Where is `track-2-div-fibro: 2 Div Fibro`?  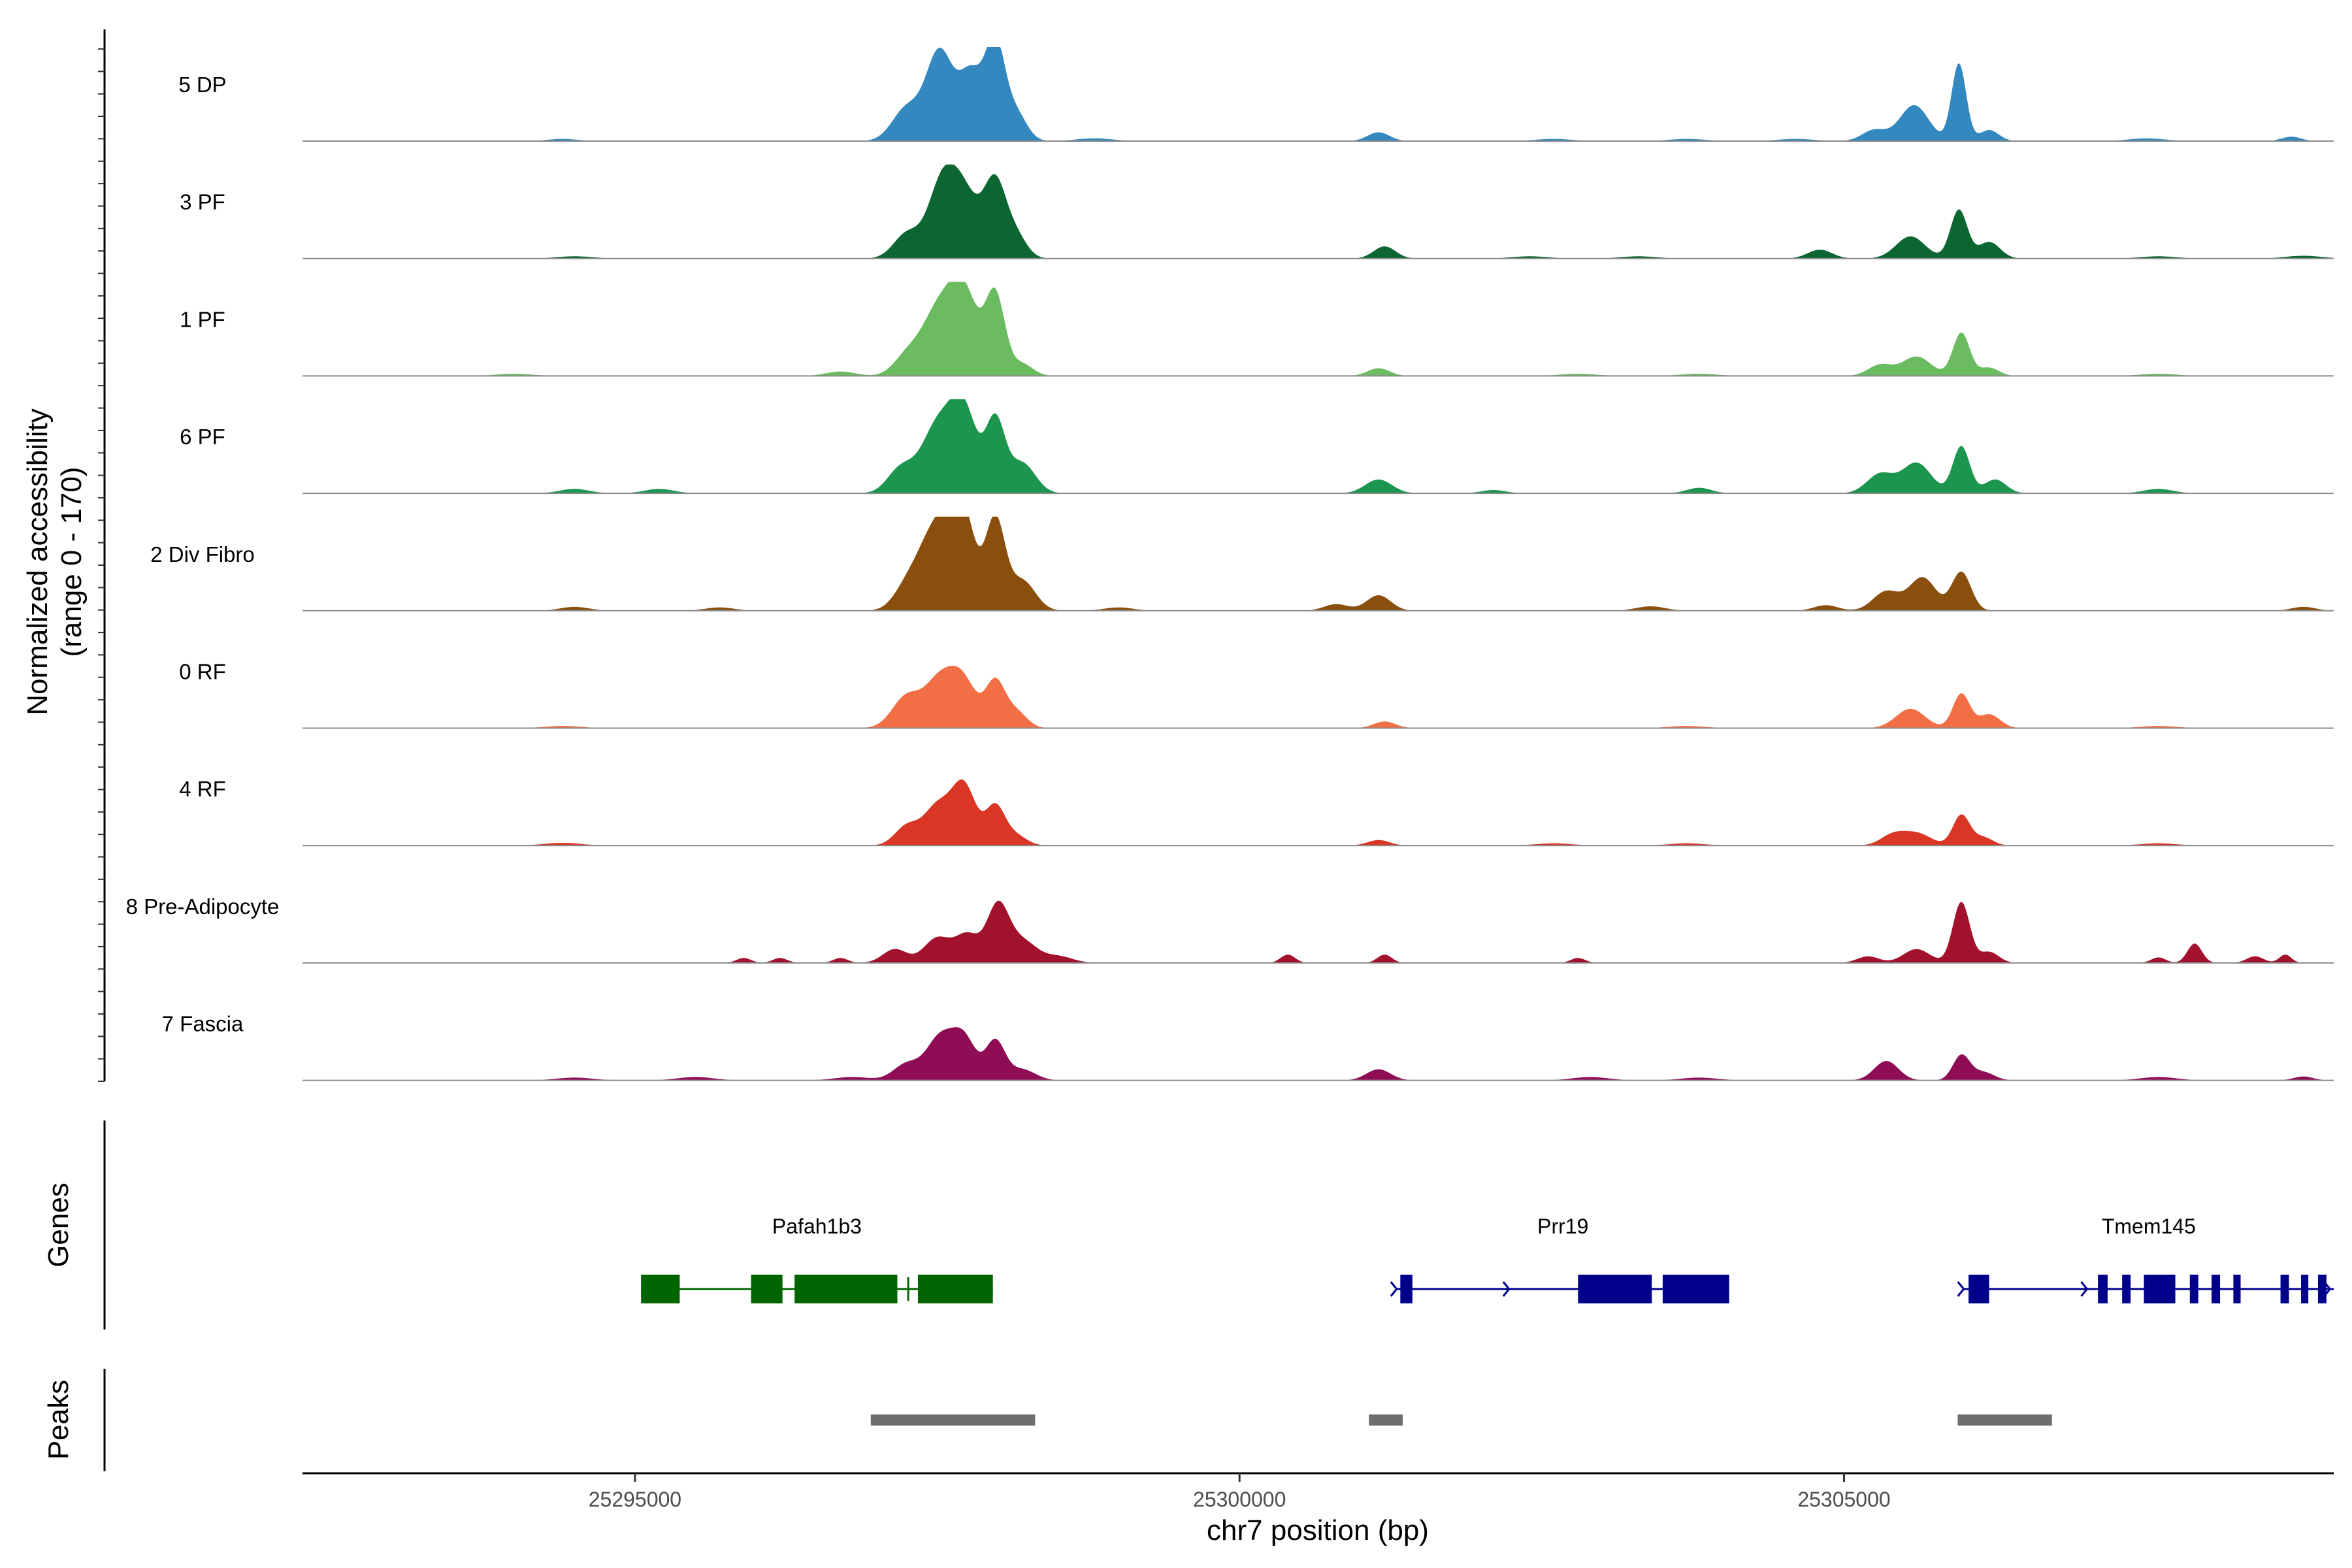 track-2-div-fibro: 2 Div Fibro is located at coordinates (1242, 564).